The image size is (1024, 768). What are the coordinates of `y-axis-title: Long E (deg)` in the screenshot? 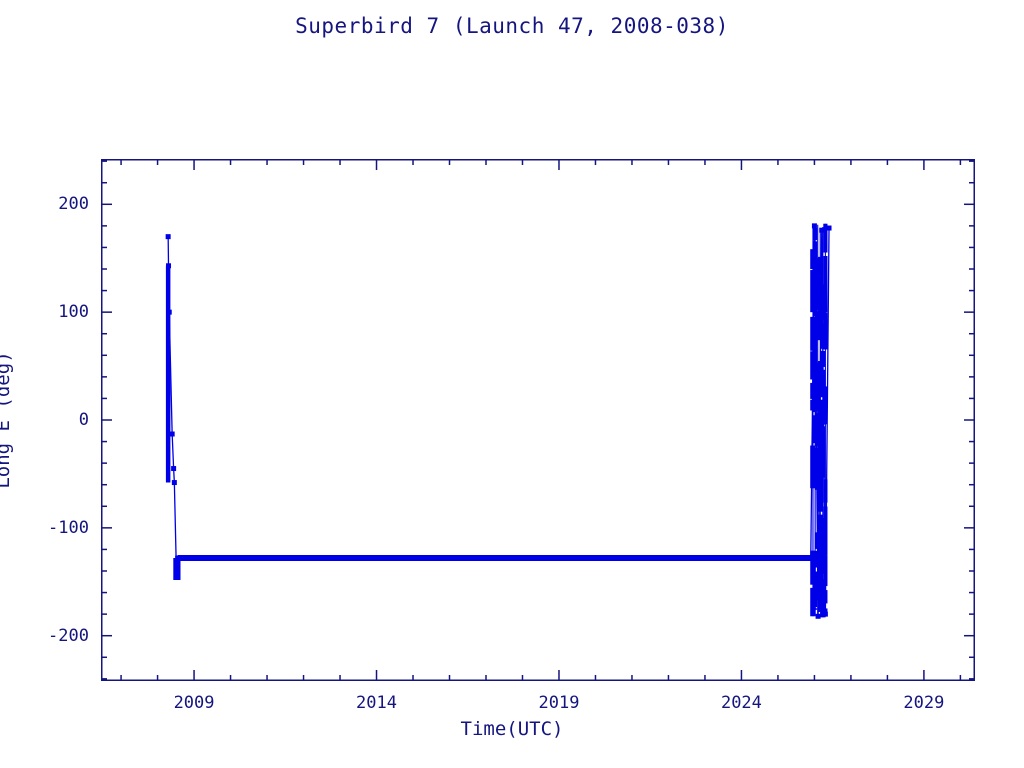 It's located at (7, 420).